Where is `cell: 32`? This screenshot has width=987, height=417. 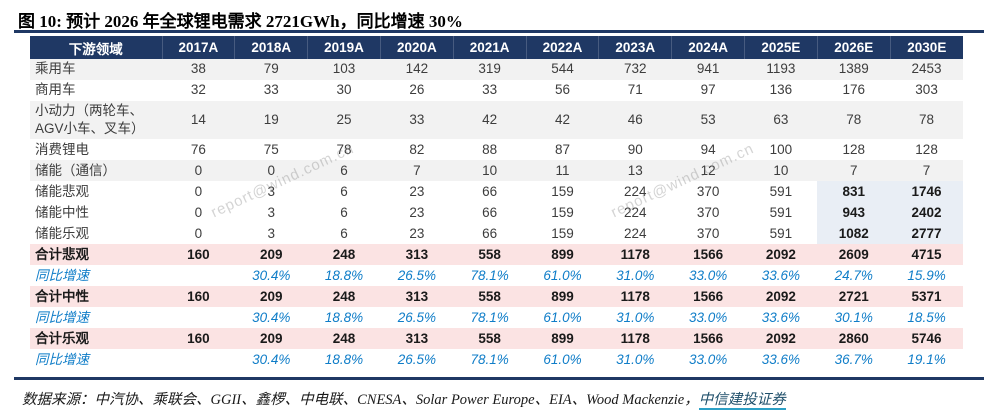
cell: 32 is located at coordinates (198, 90).